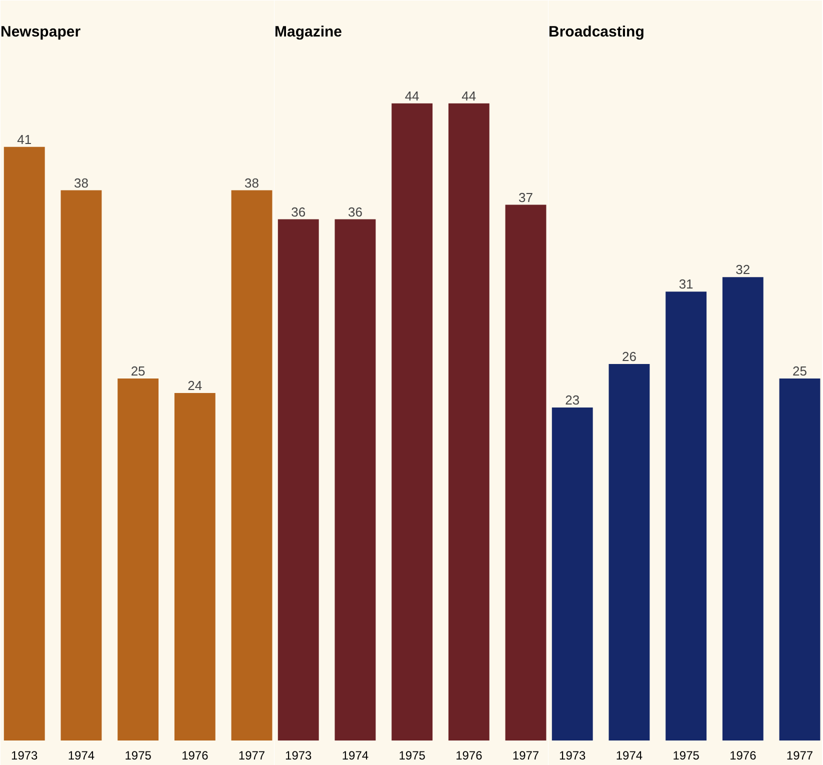 This screenshot has width=823, height=765. I want to click on data-label: 26, so click(629, 356).